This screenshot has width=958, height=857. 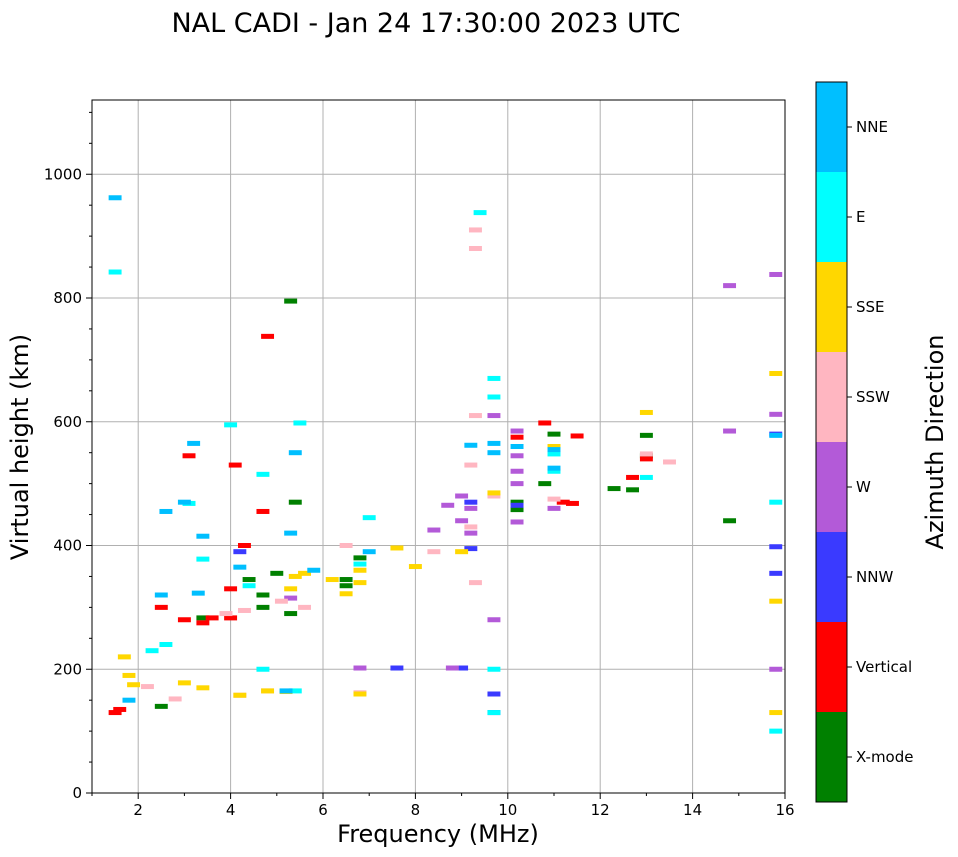 What do you see at coordinates (884, 667) in the screenshot?
I see `colorbar-tick-label: Vertical` at bounding box center [884, 667].